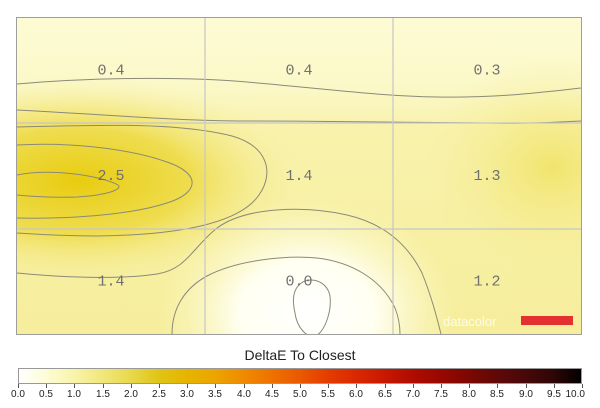 This screenshot has width=600, height=408. I want to click on colorbar-tick-label: 6.5, so click(385, 394).